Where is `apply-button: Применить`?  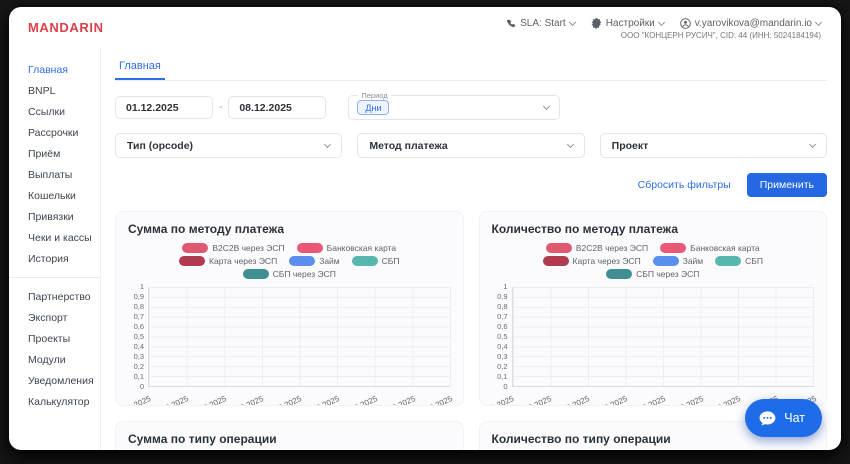 apply-button: Применить is located at coordinates (786, 185).